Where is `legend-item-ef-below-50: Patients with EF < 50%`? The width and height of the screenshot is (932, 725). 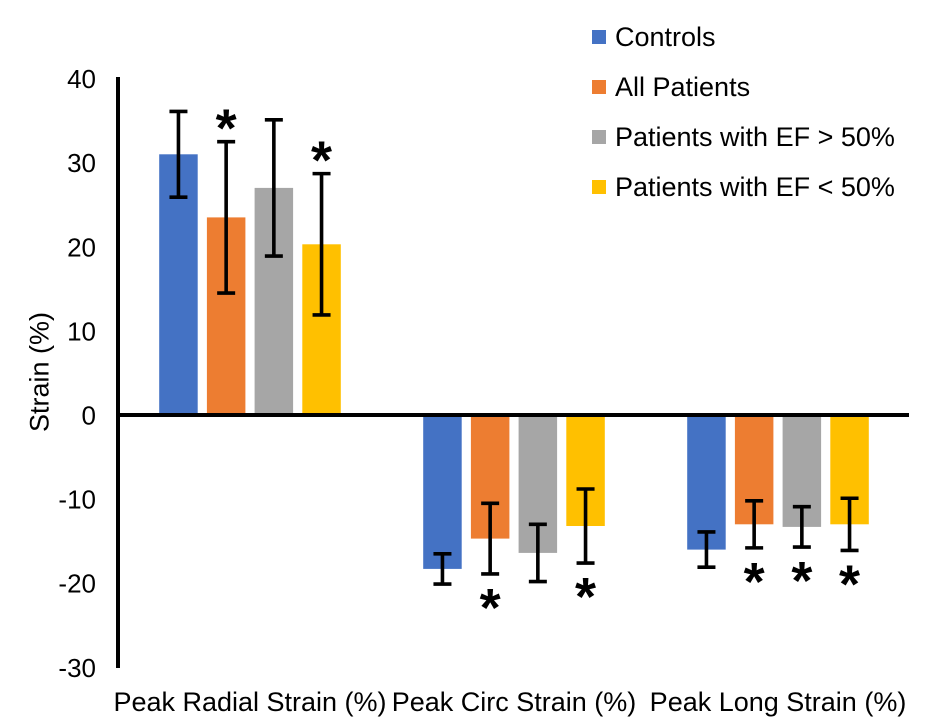
legend-item-ef-below-50: Patients with EF < 50% is located at coordinates (743, 187).